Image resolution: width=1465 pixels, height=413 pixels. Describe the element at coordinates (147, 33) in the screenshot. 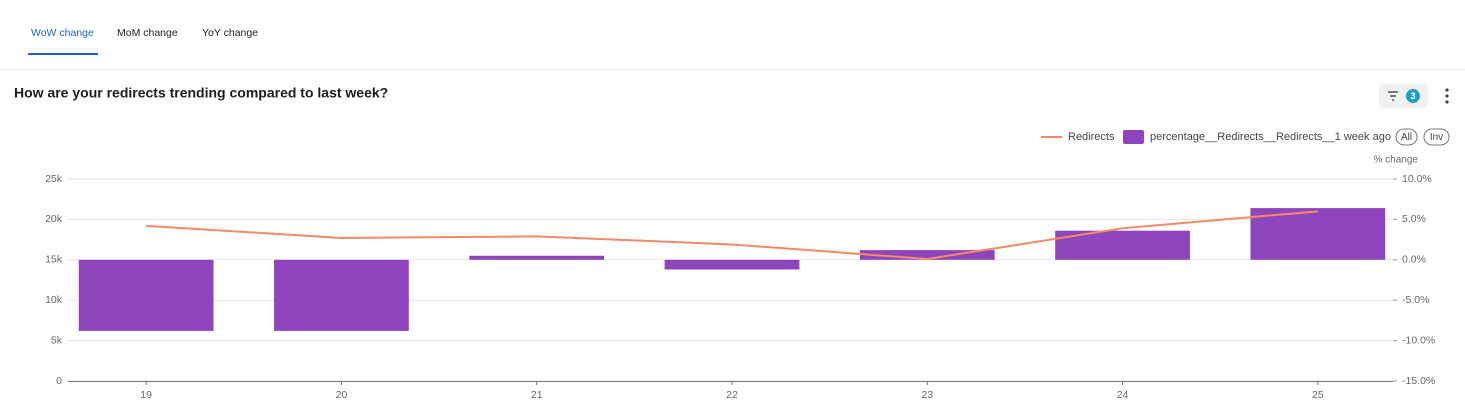

I see `tab: MoM change` at that location.